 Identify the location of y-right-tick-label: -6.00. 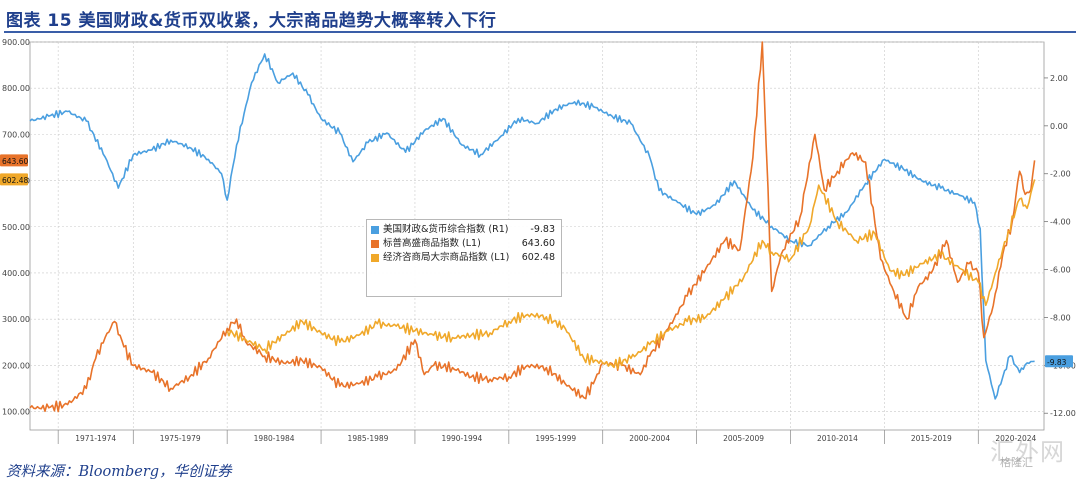
(1060, 270).